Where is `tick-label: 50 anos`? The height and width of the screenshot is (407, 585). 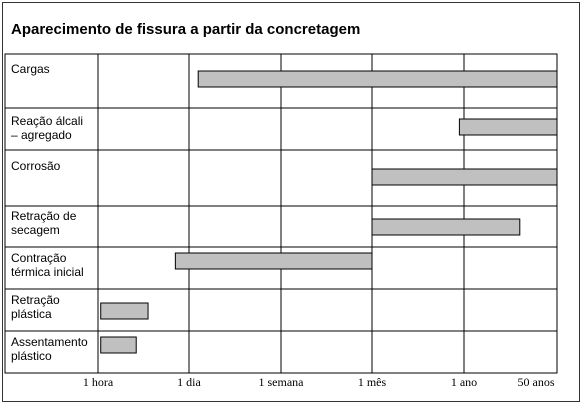 tick-label: 50 anos is located at coordinates (536, 382).